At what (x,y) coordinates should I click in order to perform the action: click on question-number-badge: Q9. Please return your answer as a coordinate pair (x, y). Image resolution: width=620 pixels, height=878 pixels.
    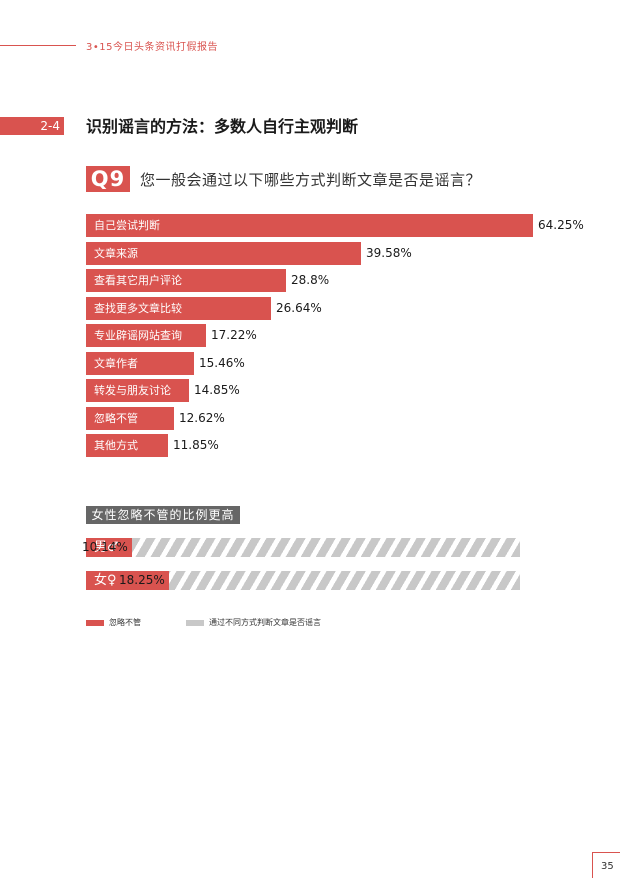
    Looking at the image, I should click on (108, 179).